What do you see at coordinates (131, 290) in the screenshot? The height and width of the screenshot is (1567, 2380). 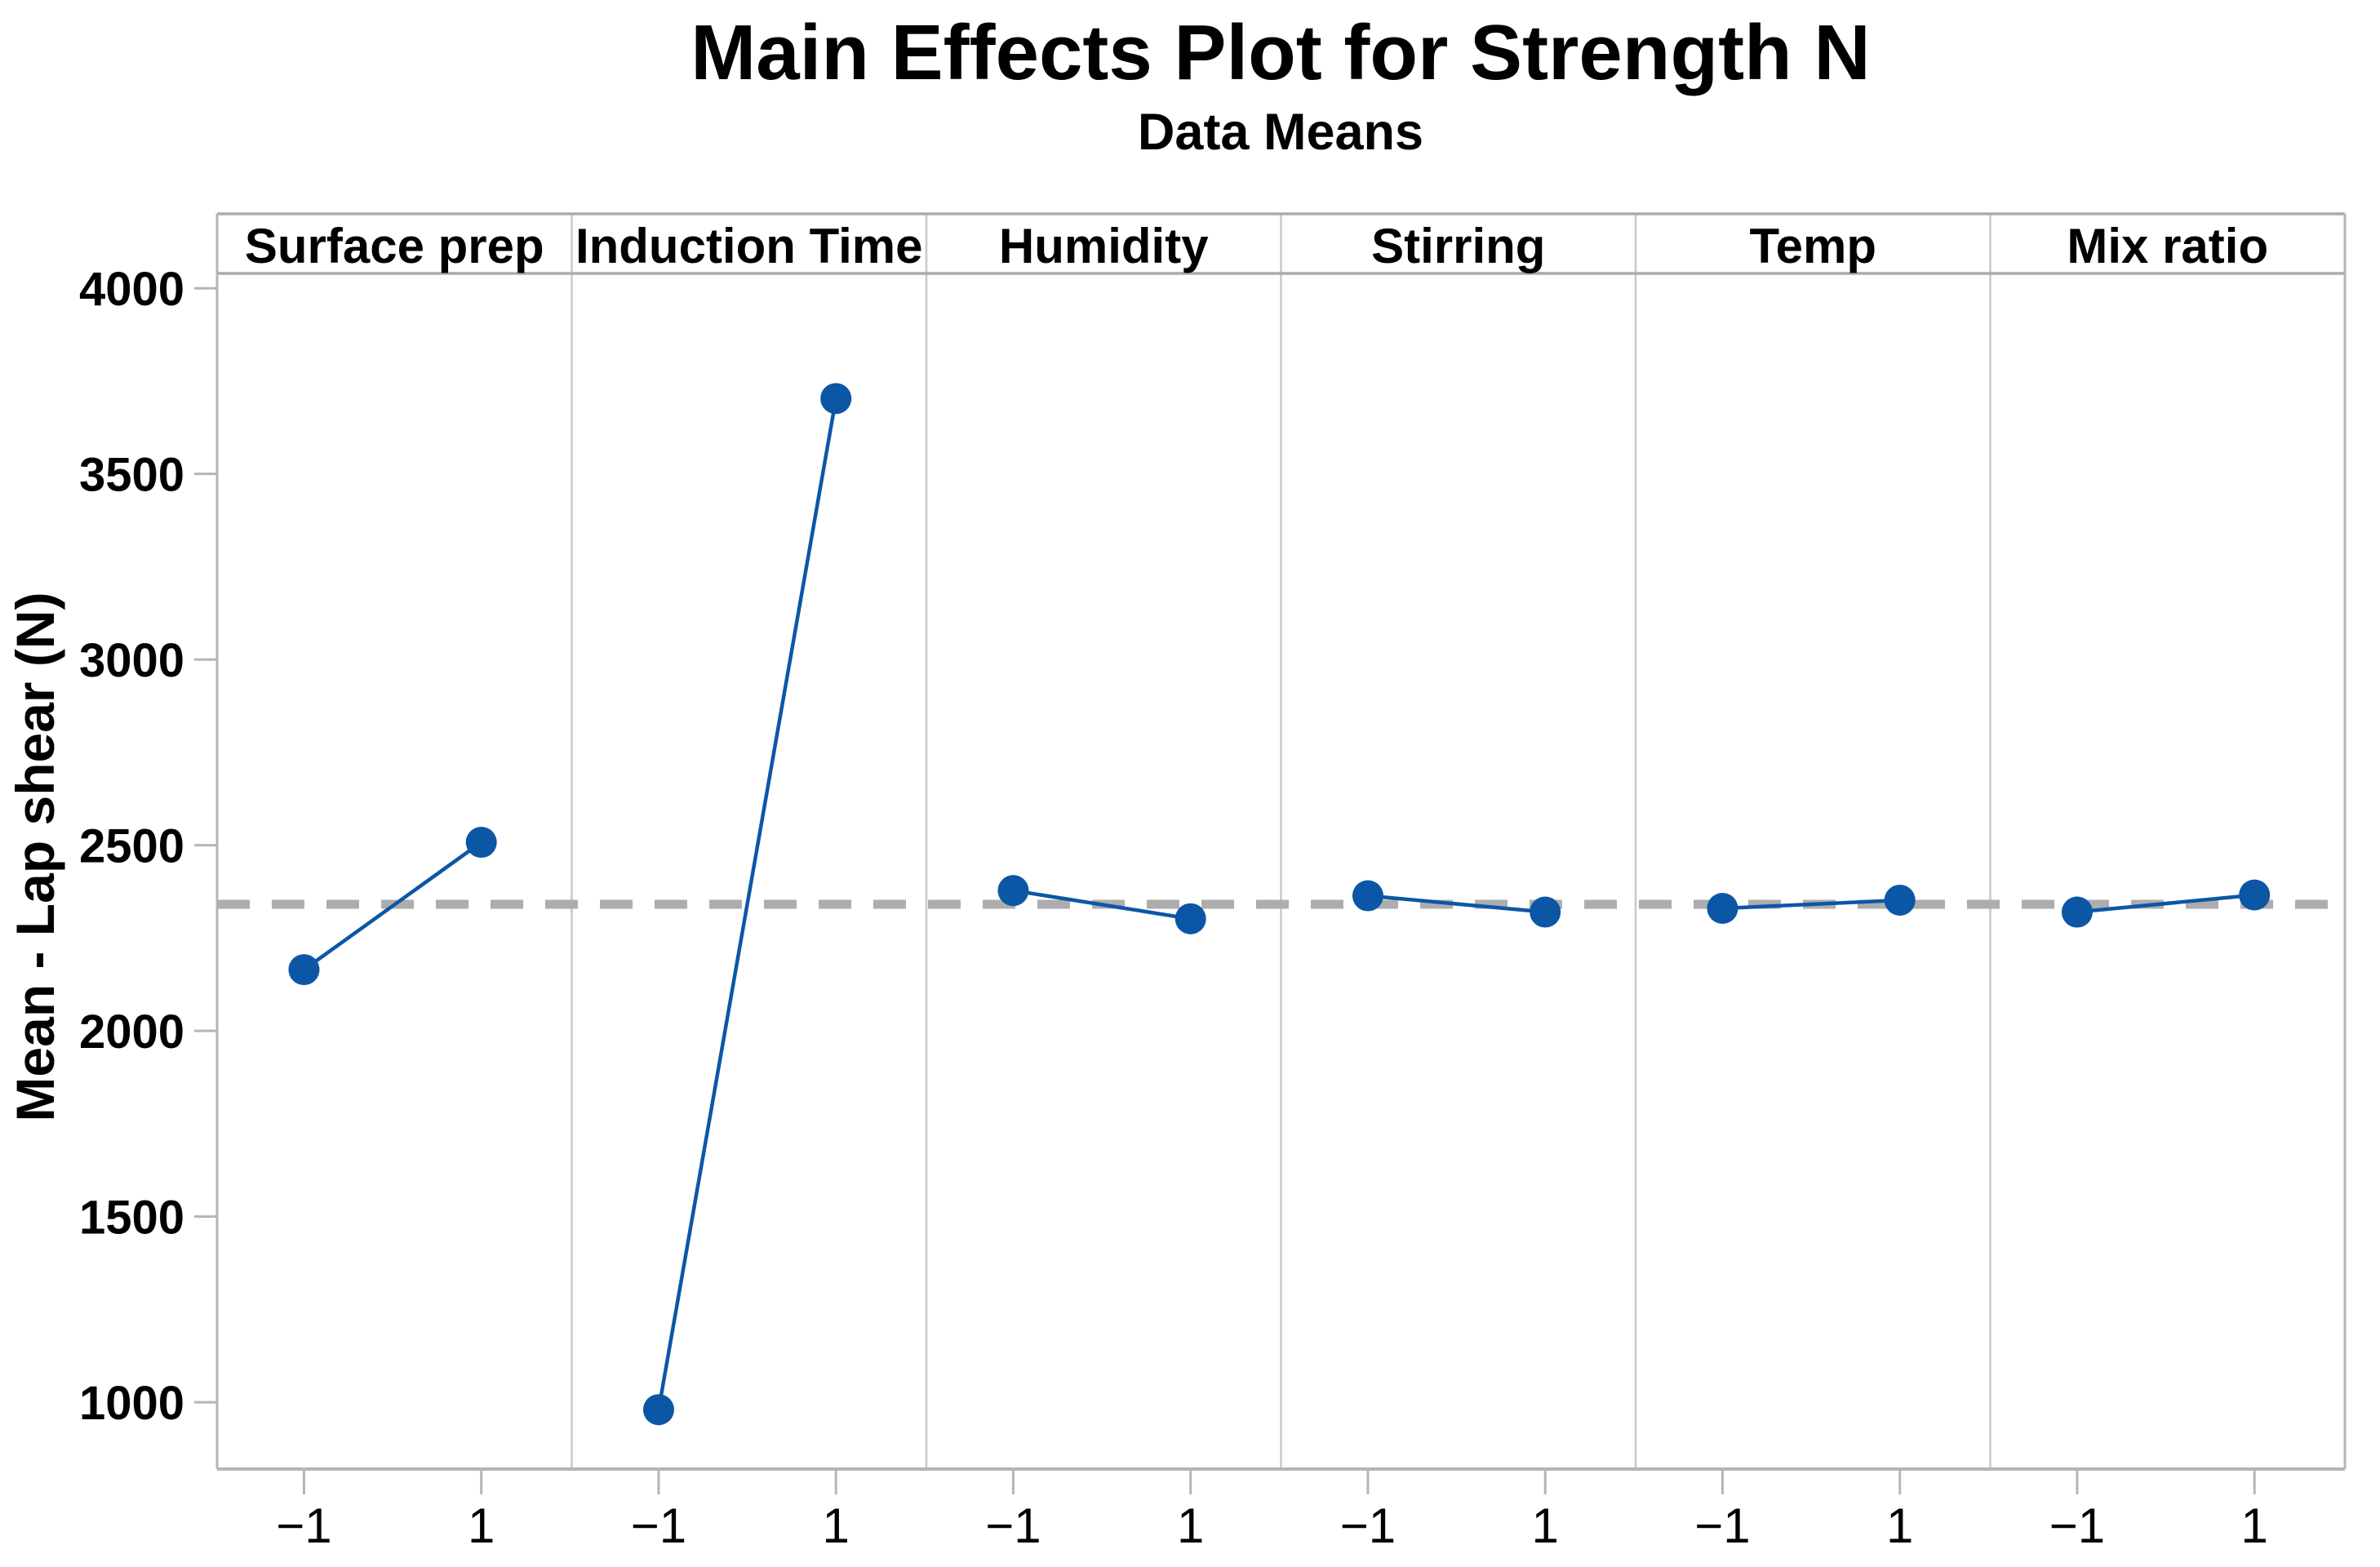 I see `y-tick-label: 4000` at bounding box center [131, 290].